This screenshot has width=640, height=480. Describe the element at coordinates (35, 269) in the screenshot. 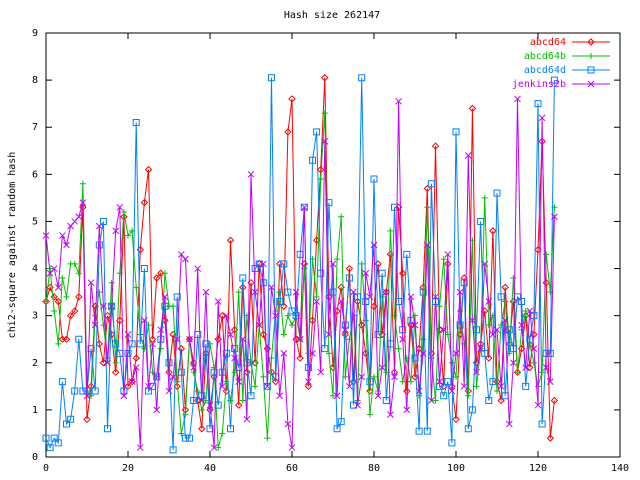

I see `y-tick-label: 4` at that location.